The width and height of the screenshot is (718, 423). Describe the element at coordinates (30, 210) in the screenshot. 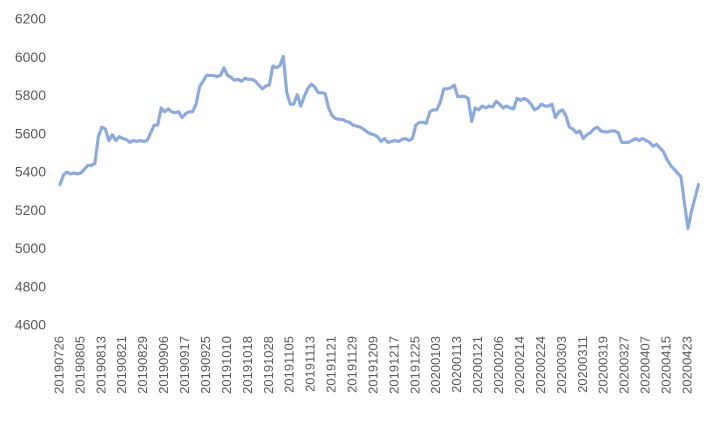

I see `y-tick-label: 5200` at that location.